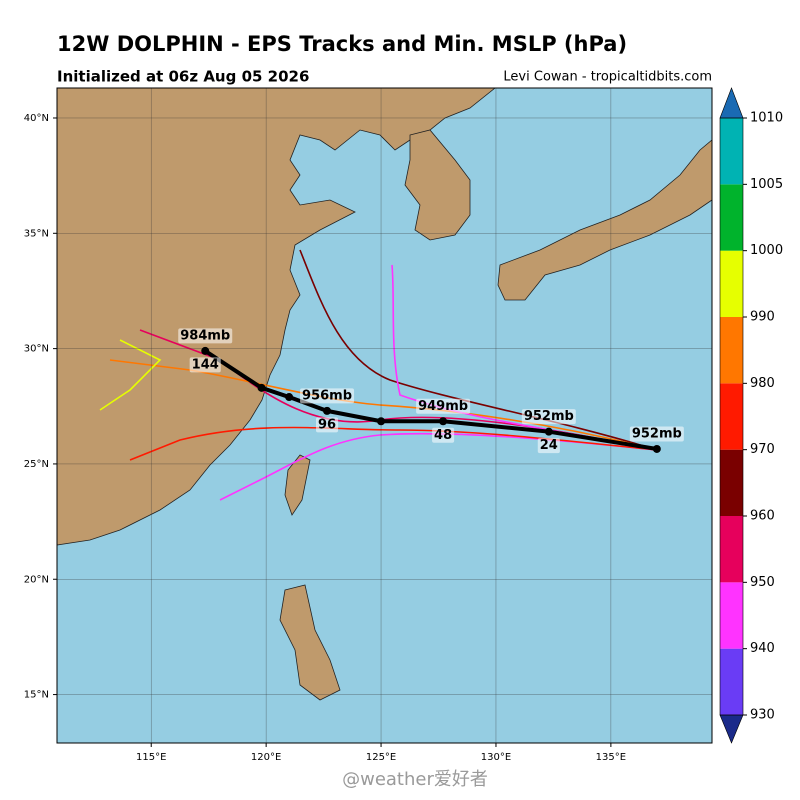  I want to click on colorbar-tick-label: 990, so click(762, 317).